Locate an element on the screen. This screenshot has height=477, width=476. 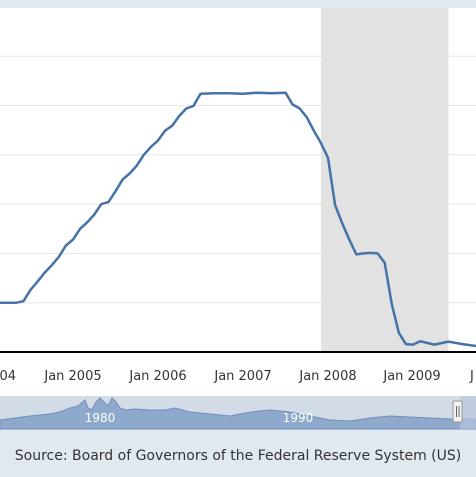
x-tick-label: Jan 2009 is located at coordinates (411, 376).